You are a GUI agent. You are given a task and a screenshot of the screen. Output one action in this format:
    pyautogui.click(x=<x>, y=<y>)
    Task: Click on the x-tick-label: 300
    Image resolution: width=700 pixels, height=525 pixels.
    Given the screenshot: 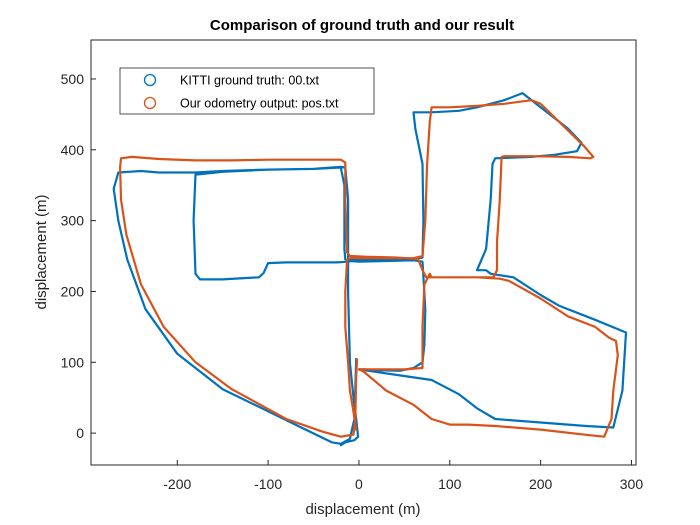 What is the action you would take?
    pyautogui.click(x=632, y=484)
    